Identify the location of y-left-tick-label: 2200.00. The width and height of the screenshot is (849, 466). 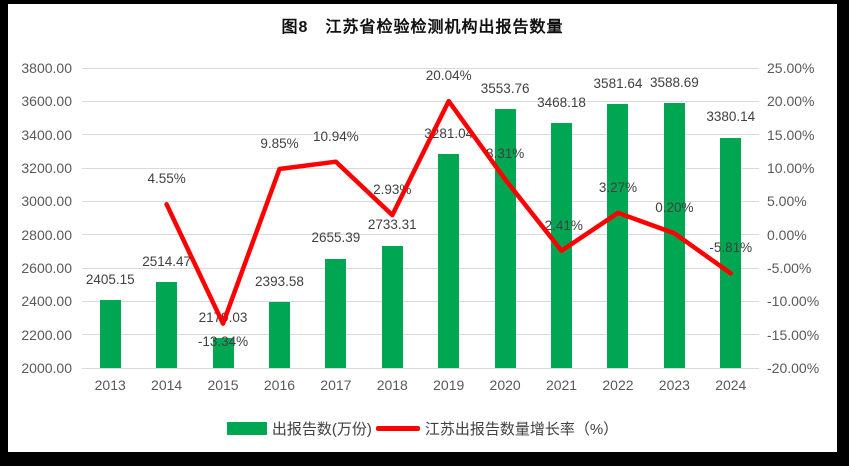
(46, 334).